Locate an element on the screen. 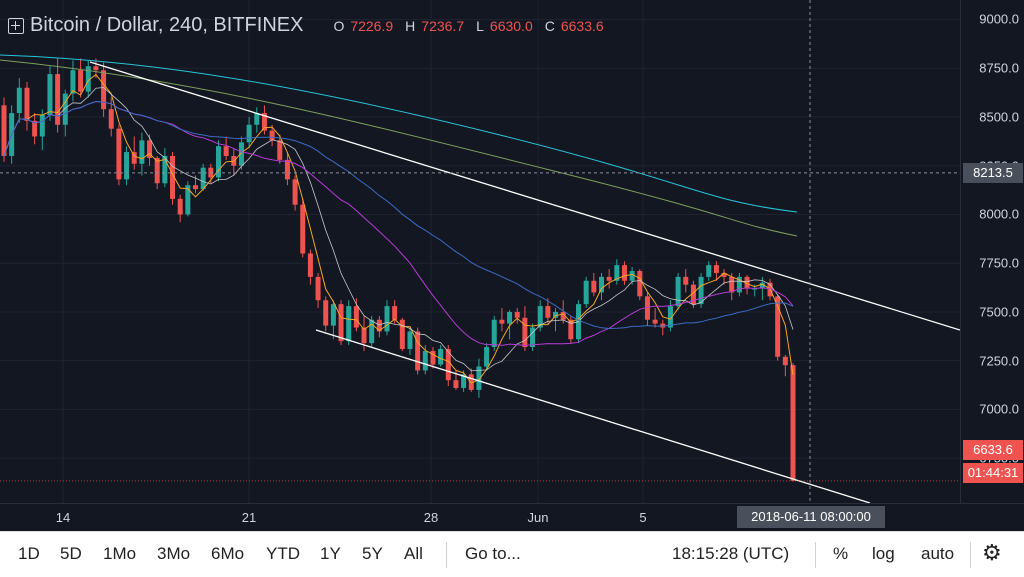  range-all-button: All is located at coordinates (413, 553).